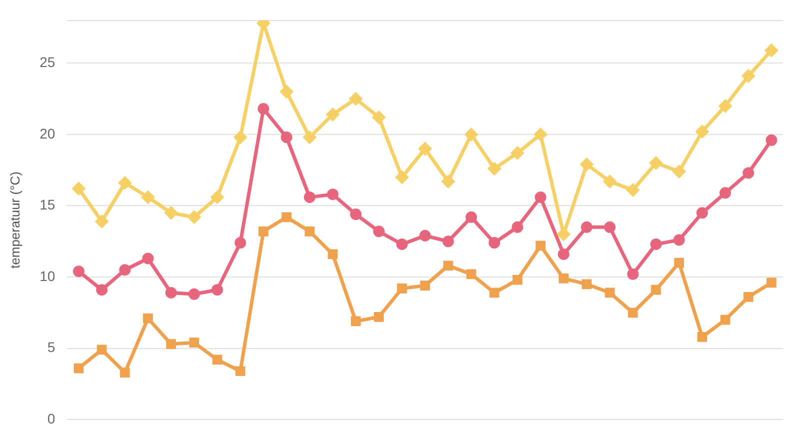 This screenshot has height=440, width=800. What do you see at coordinates (48, 133) in the screenshot?
I see `y-tick-label: 20` at bounding box center [48, 133].